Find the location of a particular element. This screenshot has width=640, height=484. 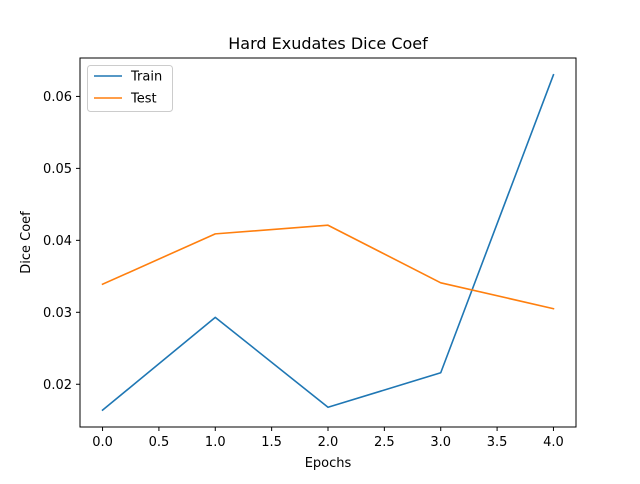

y-tick-label: 0.02 is located at coordinates (57, 385).